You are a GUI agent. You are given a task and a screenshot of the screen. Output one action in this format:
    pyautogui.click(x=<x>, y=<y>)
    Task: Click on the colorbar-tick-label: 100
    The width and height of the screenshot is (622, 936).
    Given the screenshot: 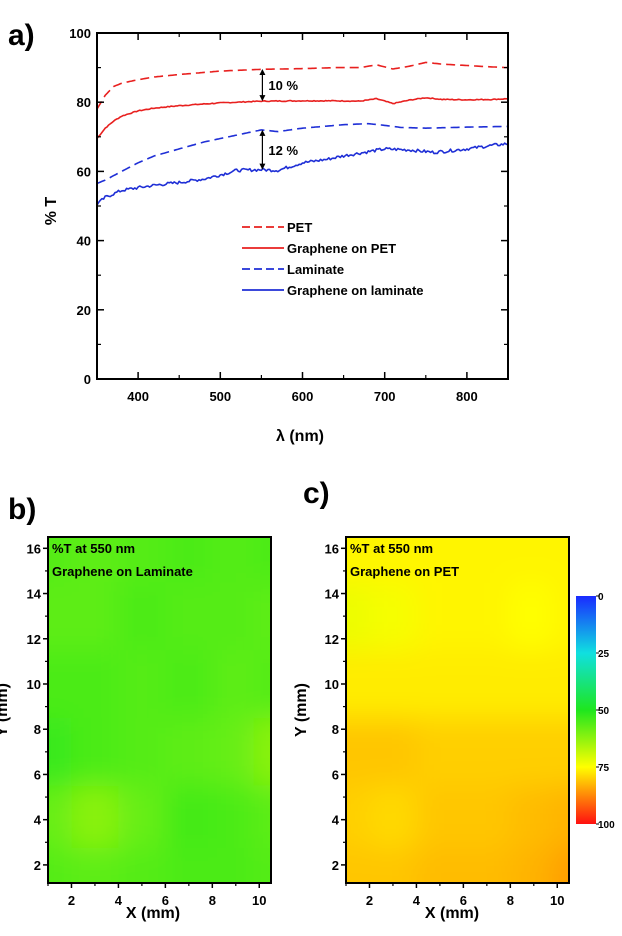 What is the action you would take?
    pyautogui.click(x=606, y=825)
    